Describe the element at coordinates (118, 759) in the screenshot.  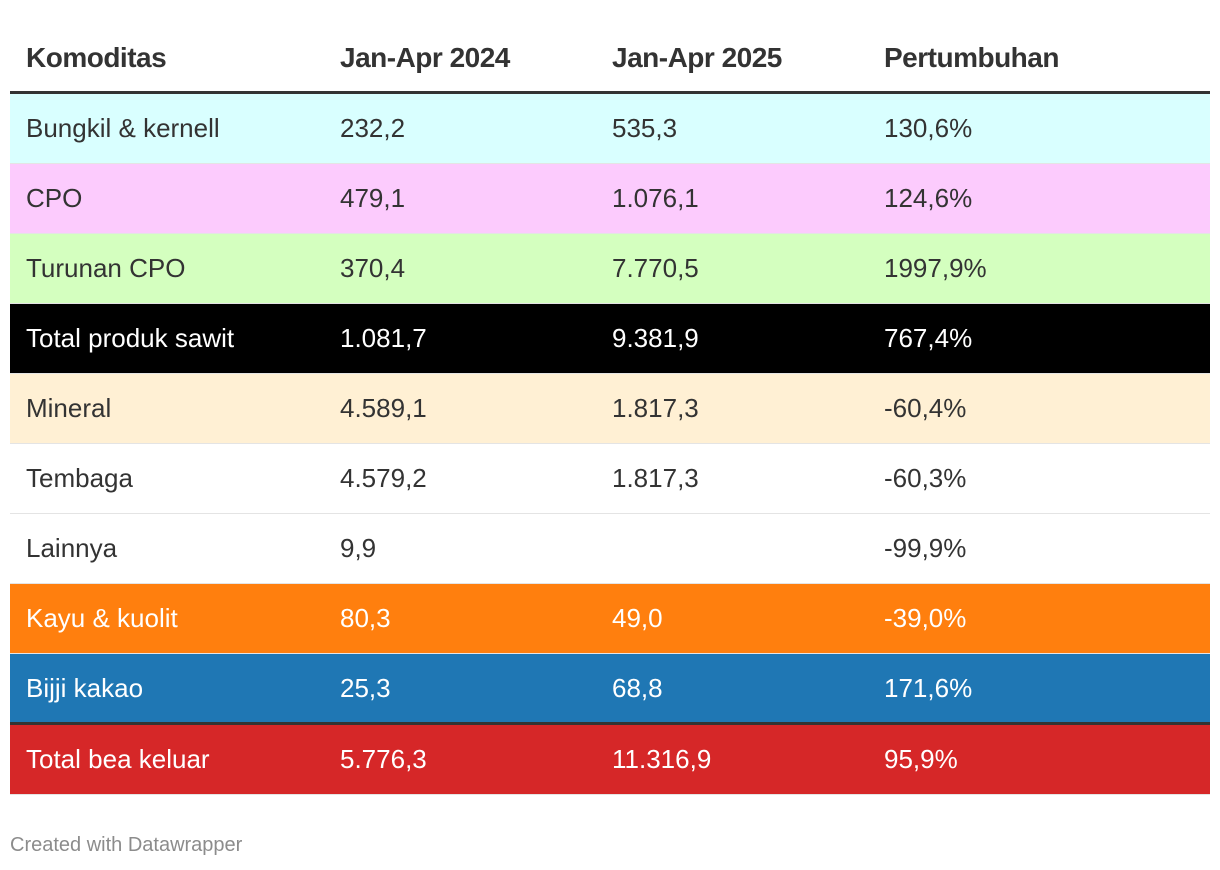
I see `commodity-cell: Total bea keluar` at that location.